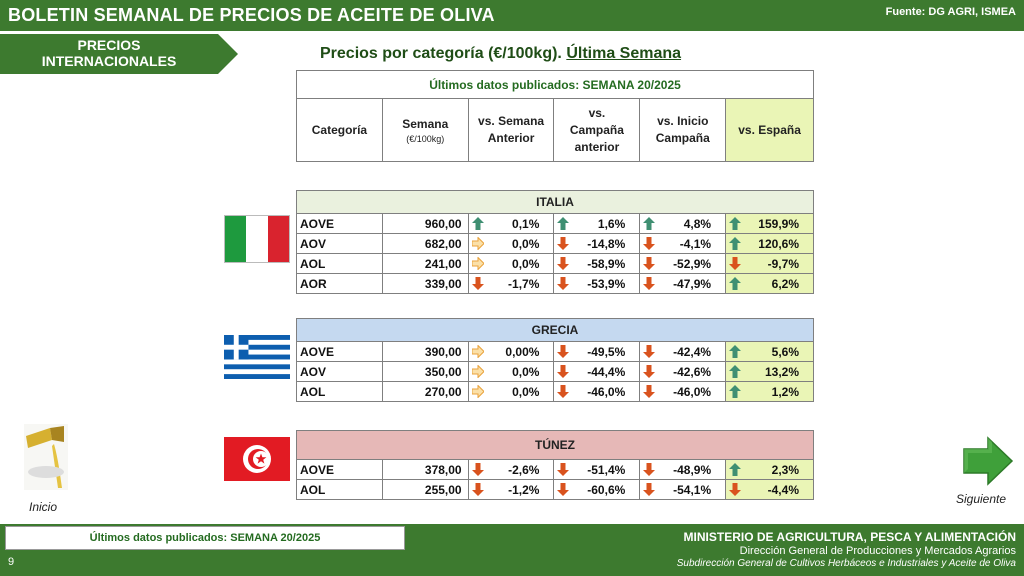  What do you see at coordinates (555, 445) in the screenshot?
I see `country-header-tunez: TÚNEZ` at bounding box center [555, 445].